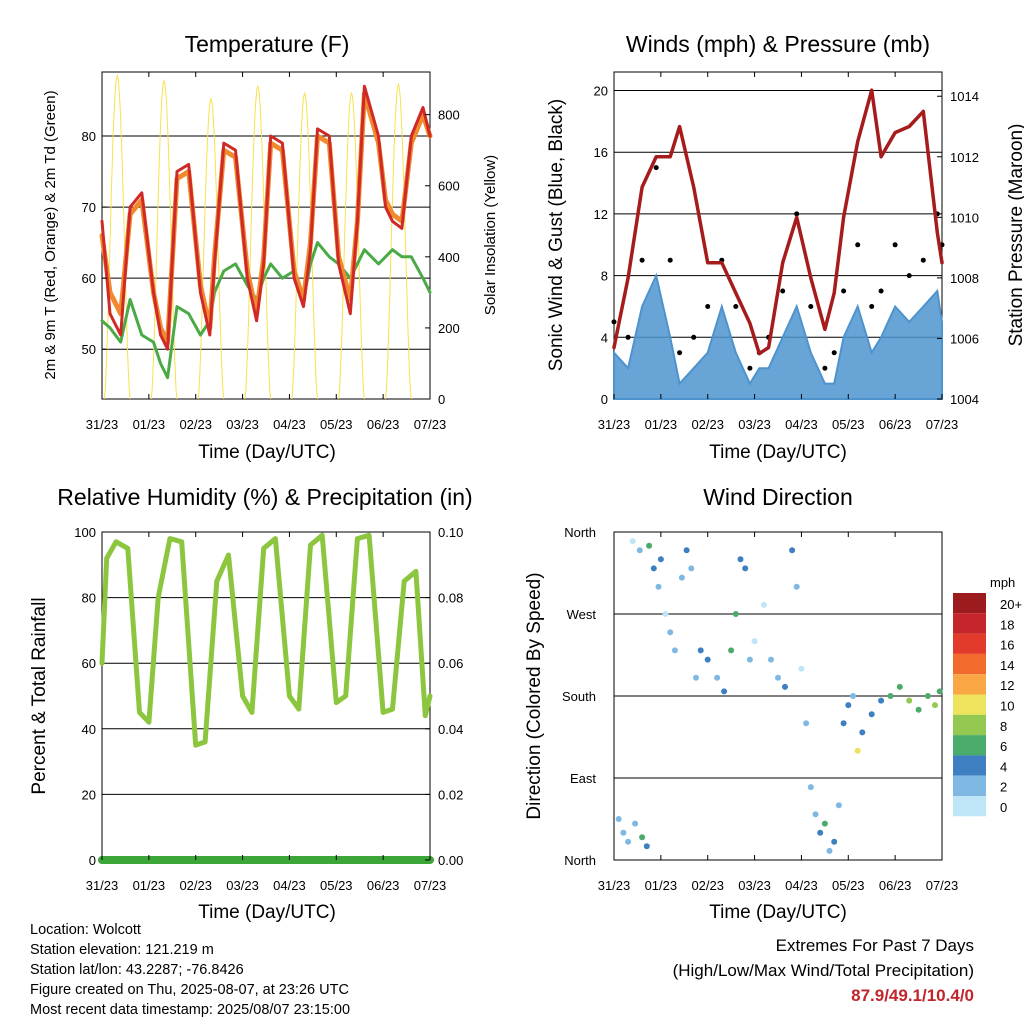 The image size is (1024, 1024). What do you see at coordinates (383, 885) in the screenshot?
I see `humidity-xtick-label: 06/23` at bounding box center [383, 885].